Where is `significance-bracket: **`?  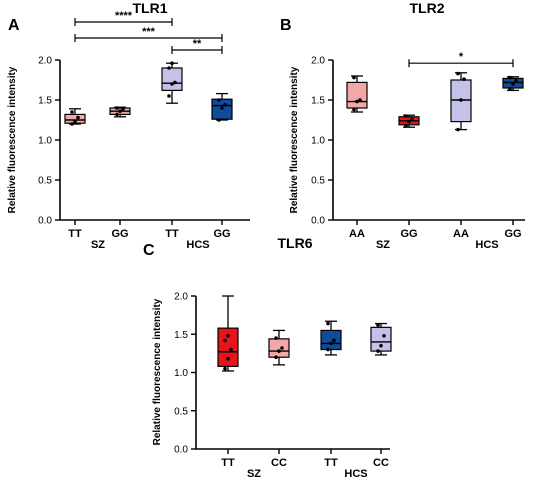 significance-bracket: ** is located at coordinates (197, 46).